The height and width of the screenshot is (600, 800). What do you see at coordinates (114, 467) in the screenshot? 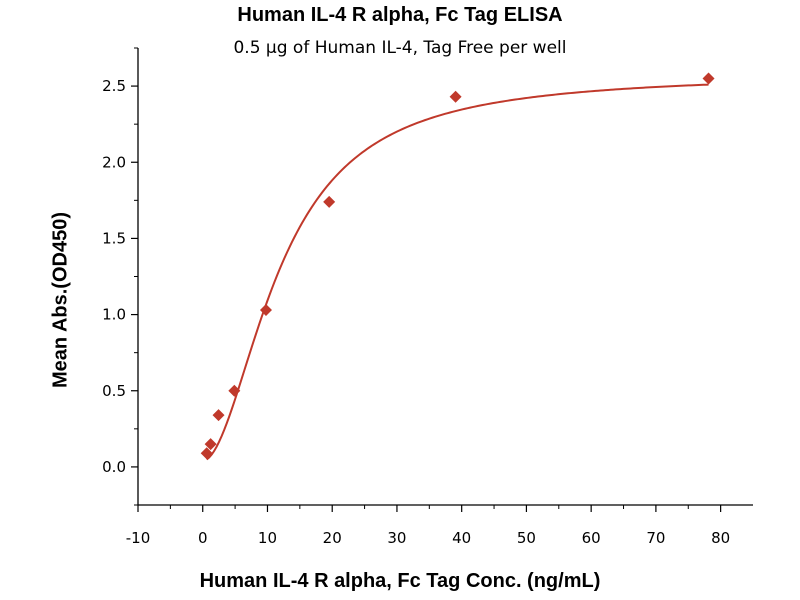
I see `y-tick-label: 0.0` at bounding box center [114, 467].